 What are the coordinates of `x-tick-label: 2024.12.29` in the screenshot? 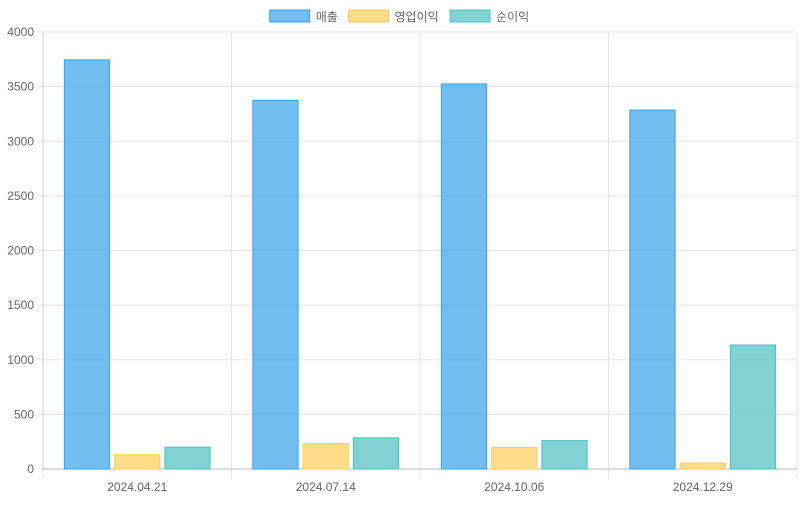 It's located at (703, 487).